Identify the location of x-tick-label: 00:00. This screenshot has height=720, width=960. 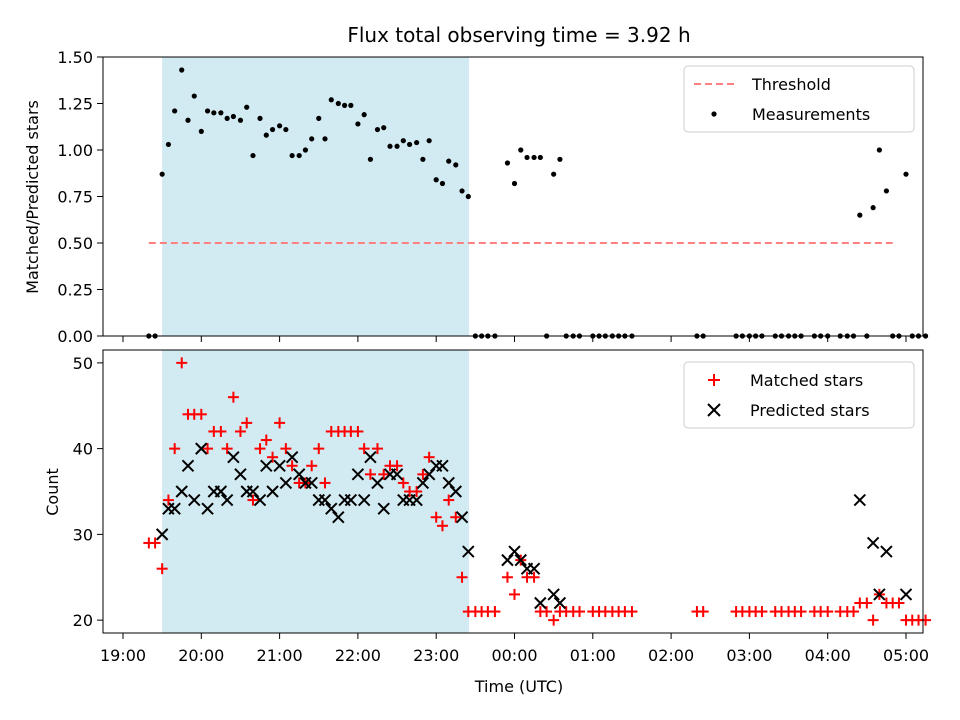
(514, 655).